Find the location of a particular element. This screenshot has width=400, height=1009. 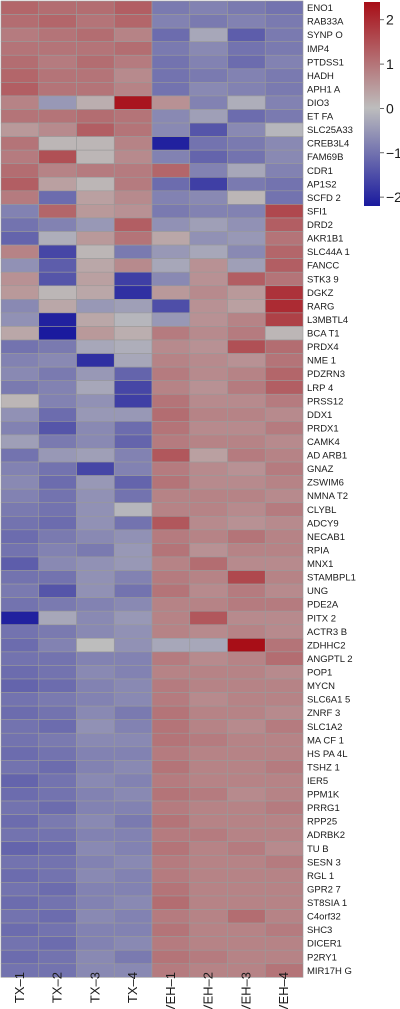

row-label: PTDSS1 is located at coordinates (325, 62).